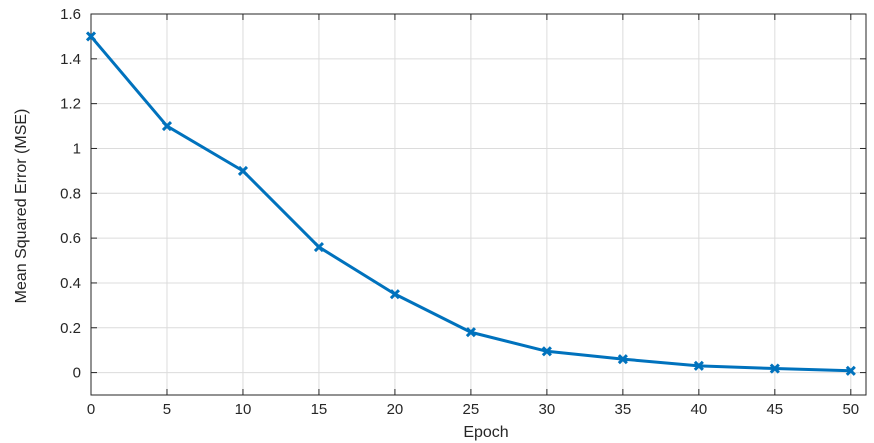 Image resolution: width=874 pixels, height=443 pixels. Describe the element at coordinates (70, 193) in the screenshot. I see `y-tick-label: 0.8` at that location.